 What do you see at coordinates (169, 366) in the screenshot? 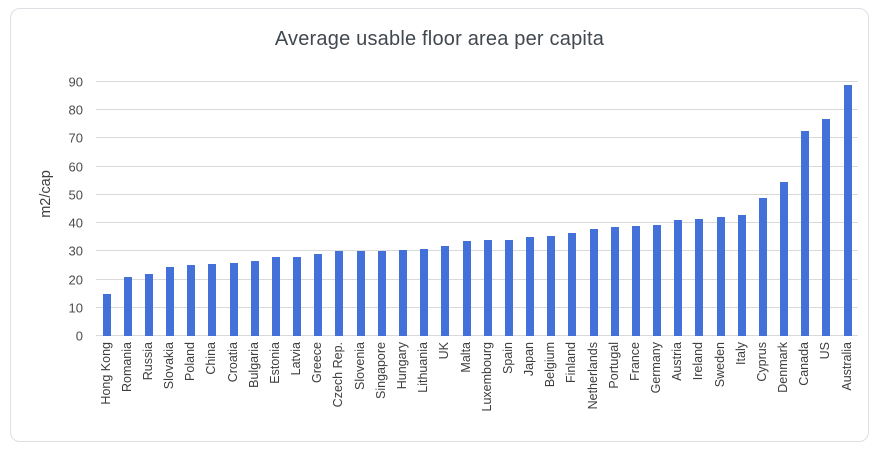
I see `x-axis-label: Slovakia` at bounding box center [169, 366].